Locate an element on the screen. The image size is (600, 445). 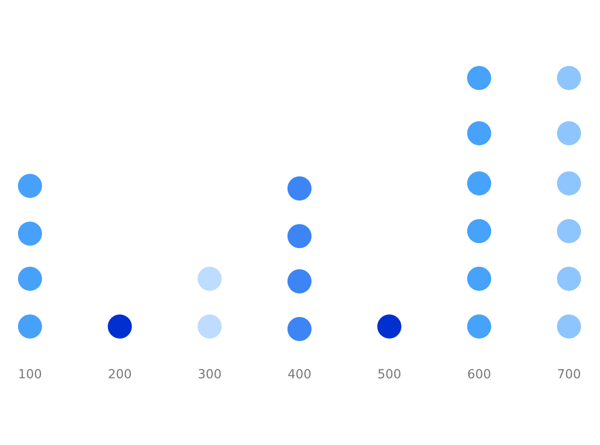
x-tick-label: 500 is located at coordinates (389, 373).